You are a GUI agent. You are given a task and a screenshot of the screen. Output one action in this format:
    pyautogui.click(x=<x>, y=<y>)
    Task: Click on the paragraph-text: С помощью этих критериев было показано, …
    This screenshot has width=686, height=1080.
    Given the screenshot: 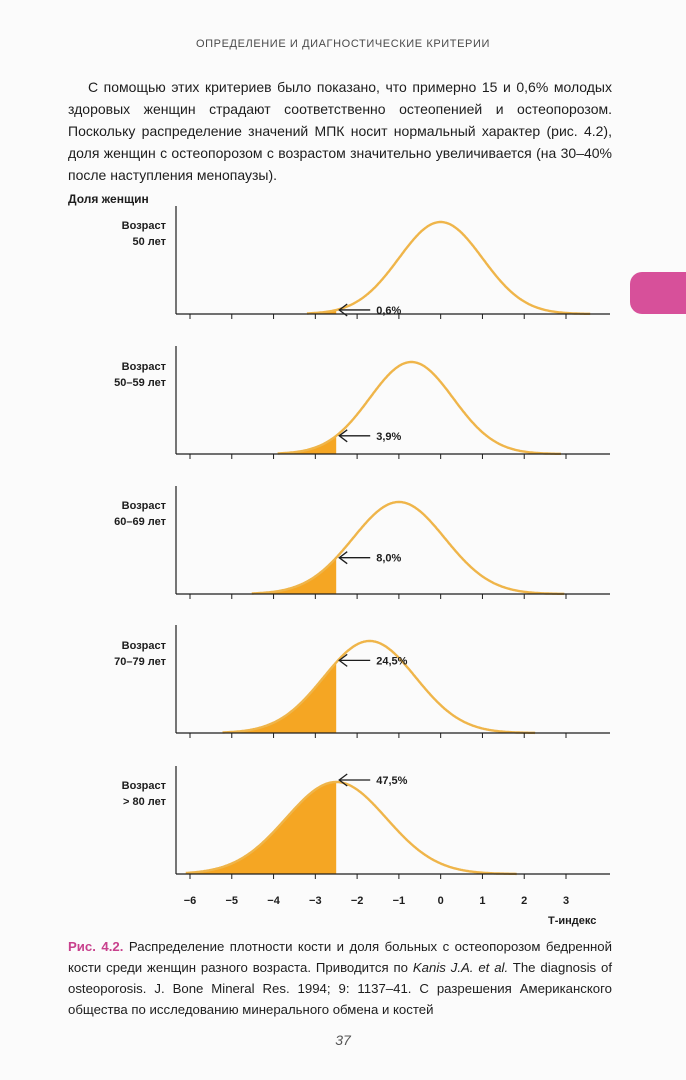 What is the action you would take?
    pyautogui.click(x=340, y=131)
    